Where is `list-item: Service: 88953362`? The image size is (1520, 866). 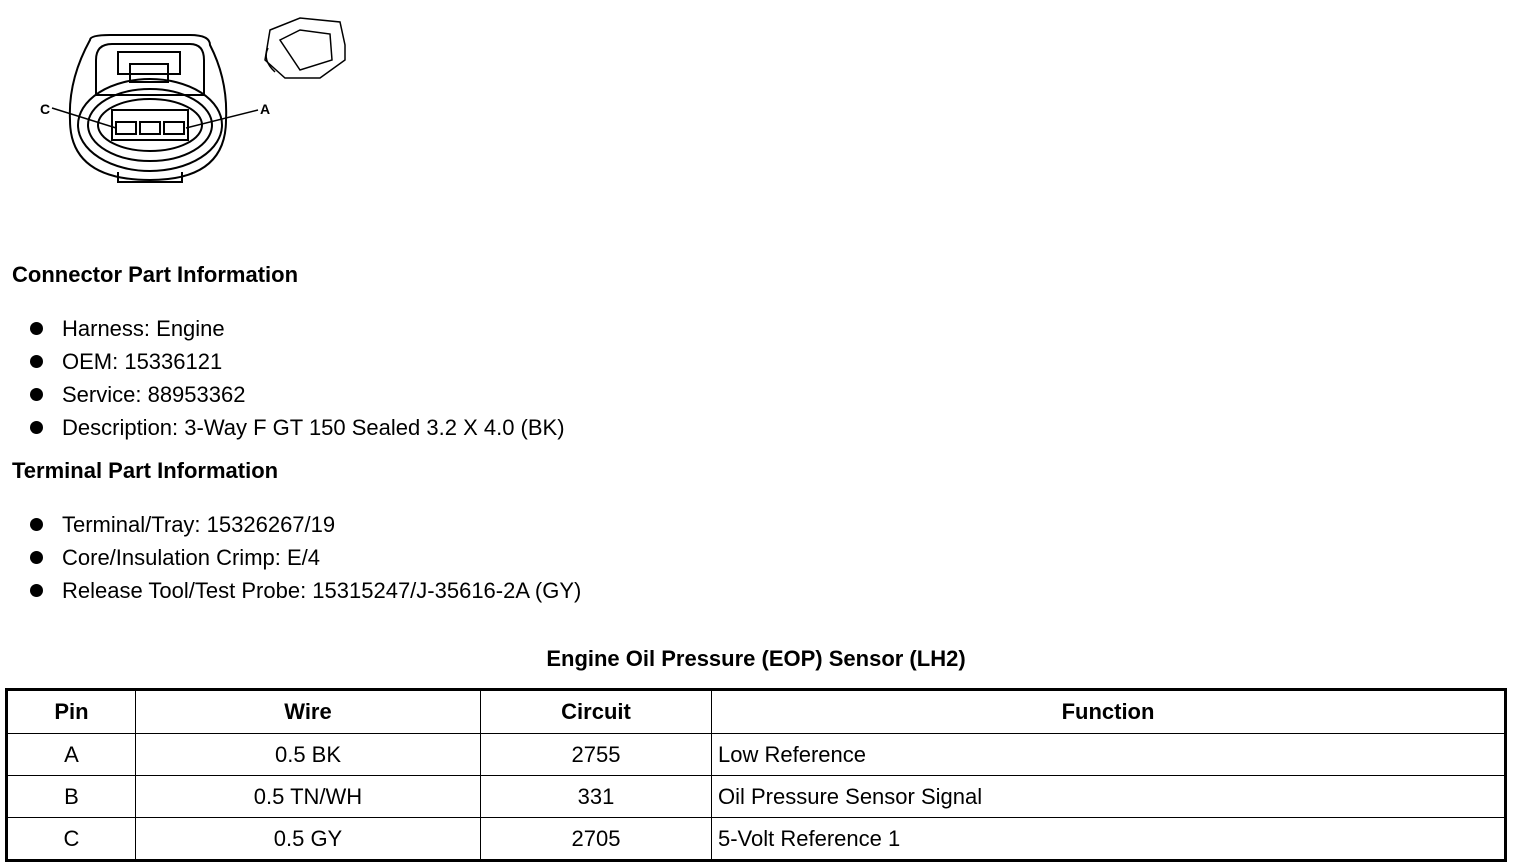
list-item: Service: 88953362 is located at coordinates (297, 394).